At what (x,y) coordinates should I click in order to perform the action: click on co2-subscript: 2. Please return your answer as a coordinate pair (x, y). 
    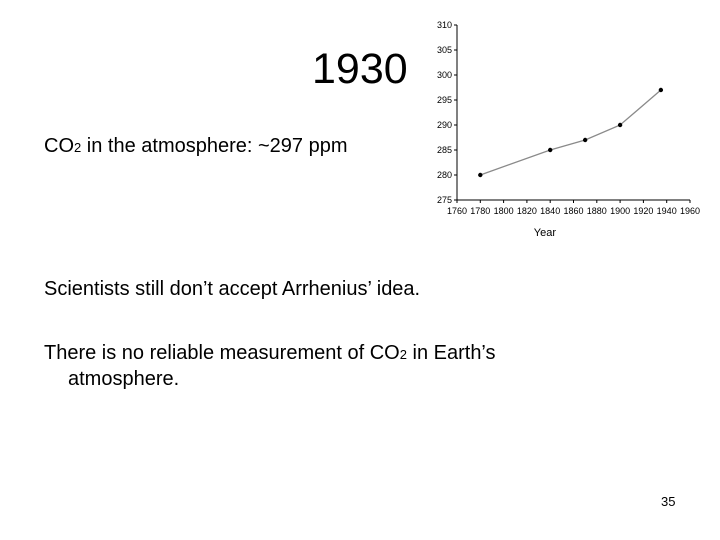
    Looking at the image, I should click on (78, 147).